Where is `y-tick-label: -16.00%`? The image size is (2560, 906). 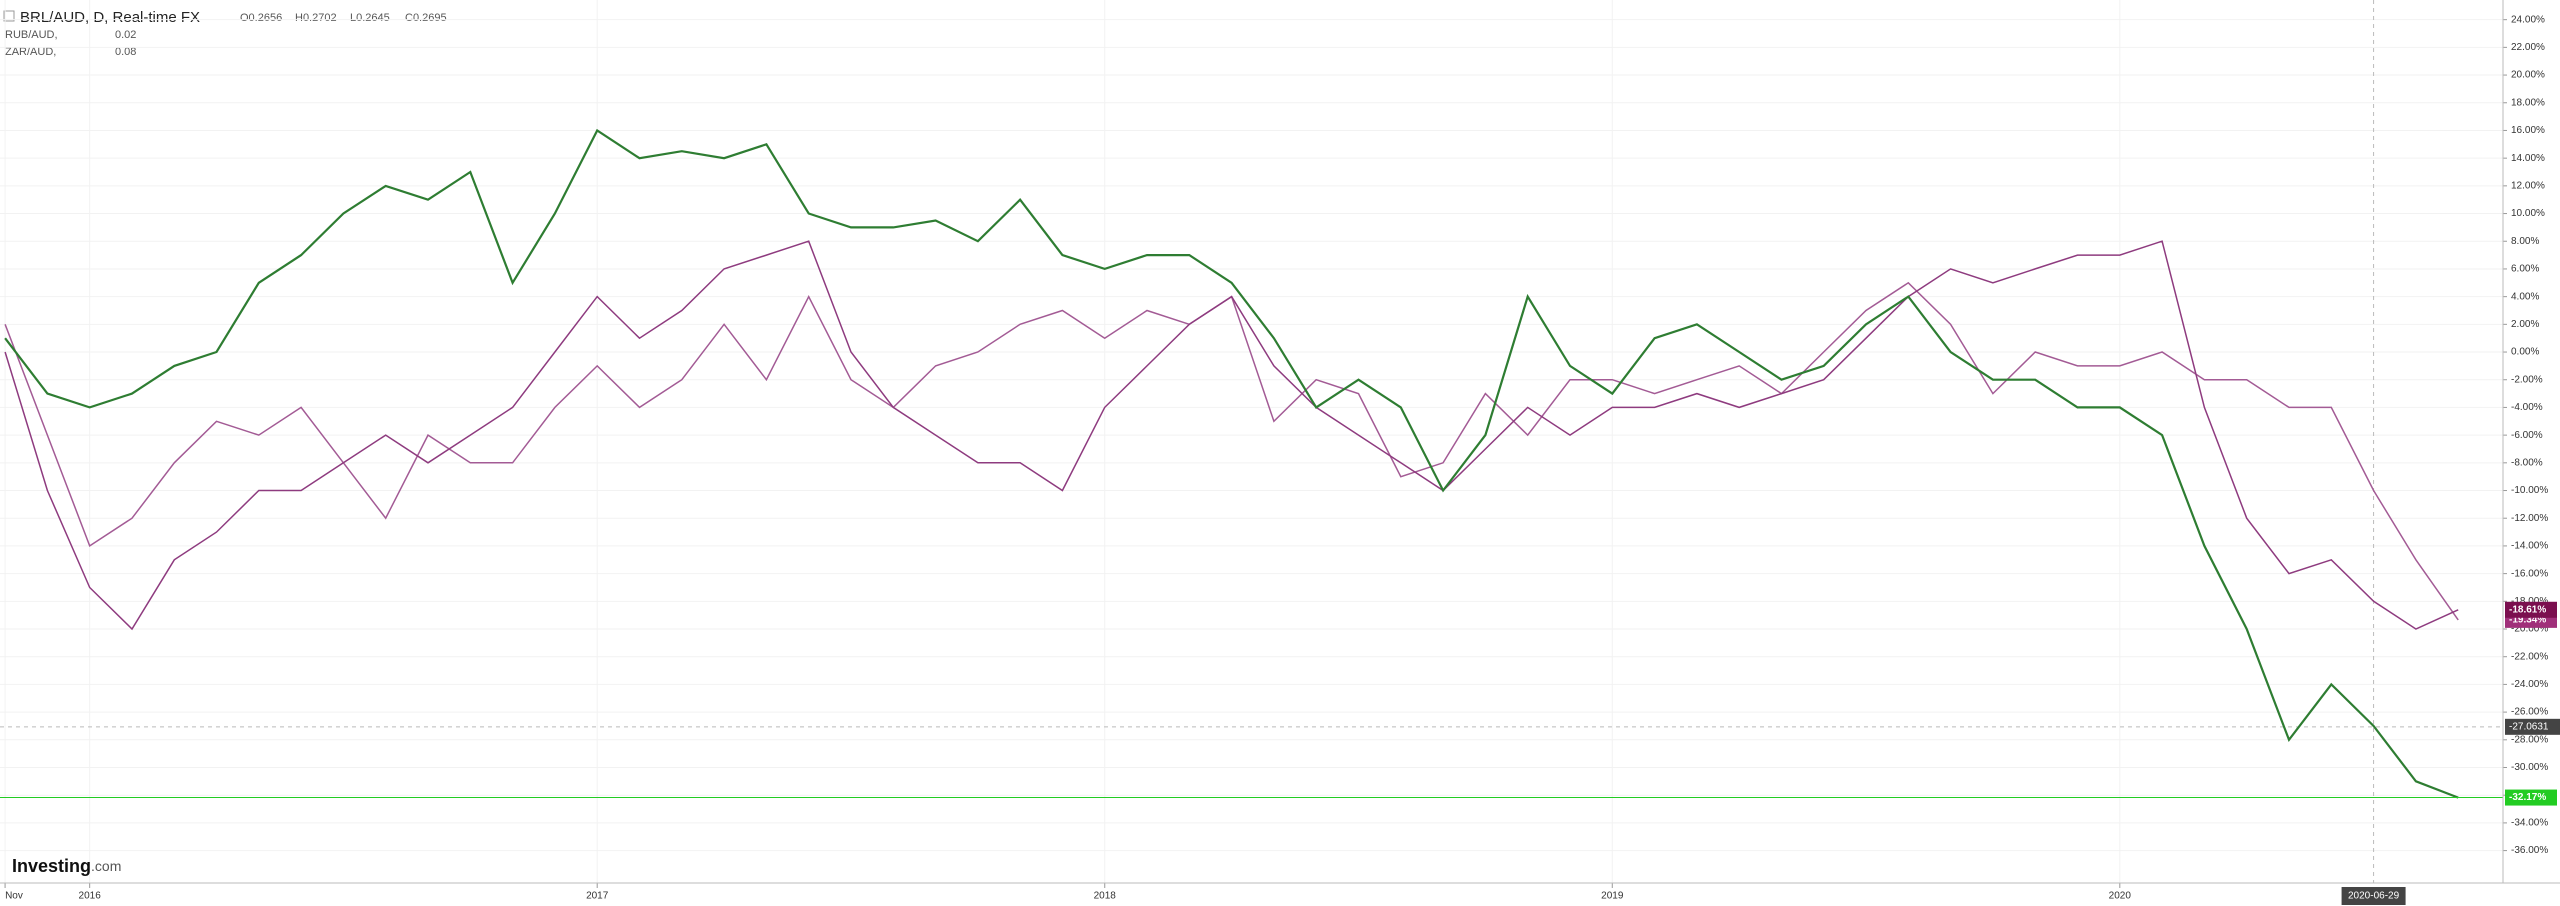
y-tick-label: -16.00% is located at coordinates (2529, 573).